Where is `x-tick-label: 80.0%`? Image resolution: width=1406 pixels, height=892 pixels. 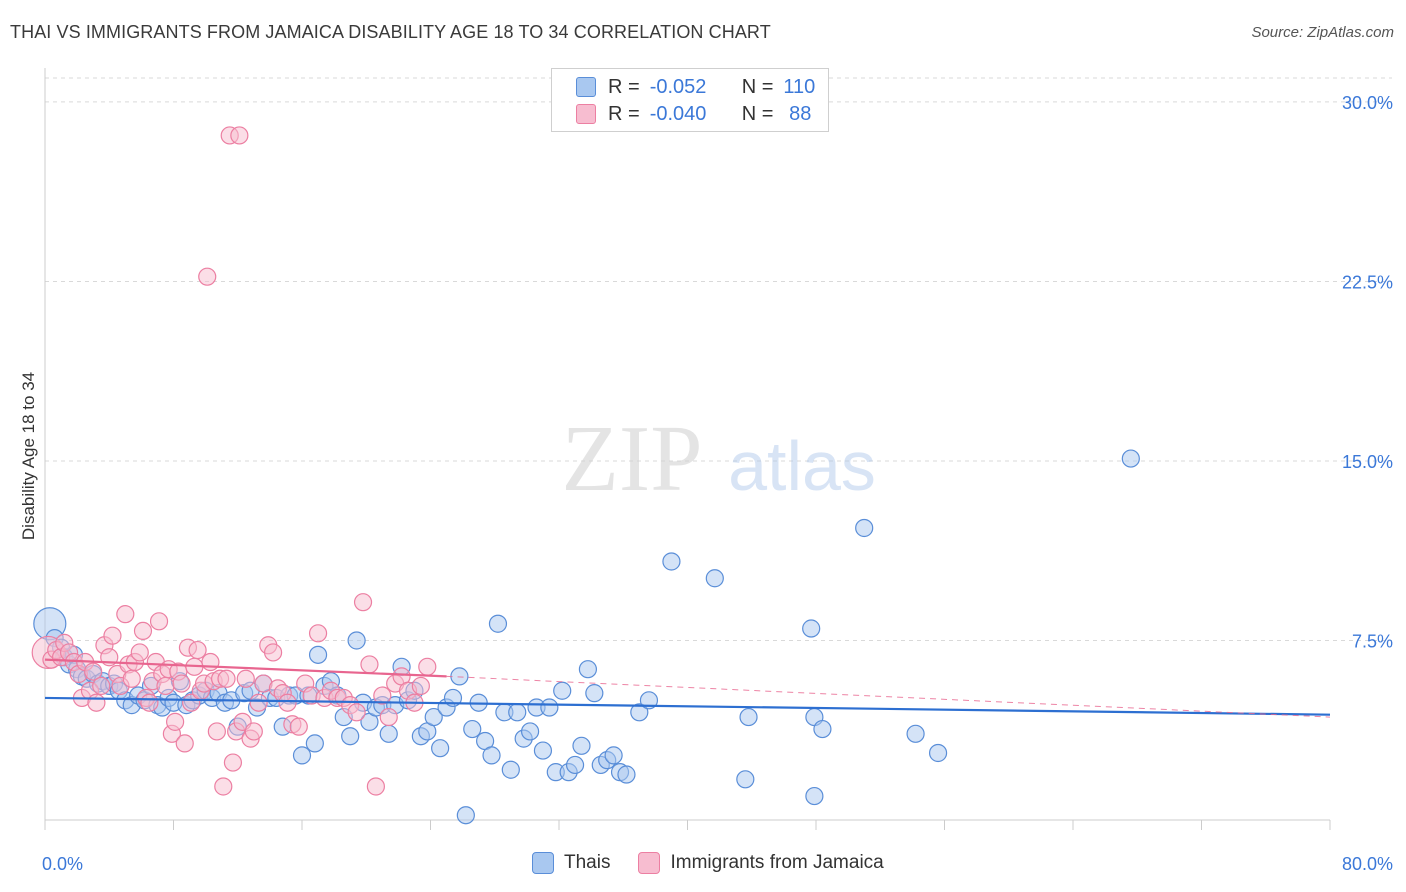 x-tick-label: 80.0% is located at coordinates (1367, 864).